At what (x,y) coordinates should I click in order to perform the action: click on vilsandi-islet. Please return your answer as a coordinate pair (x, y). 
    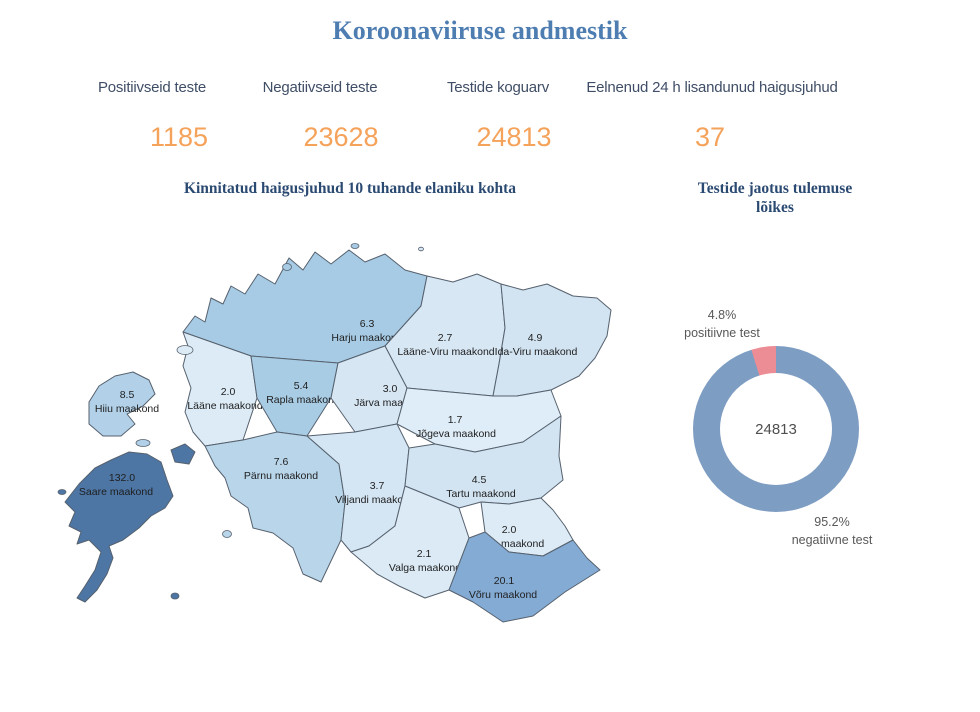
    Looking at the image, I should click on (62, 492).